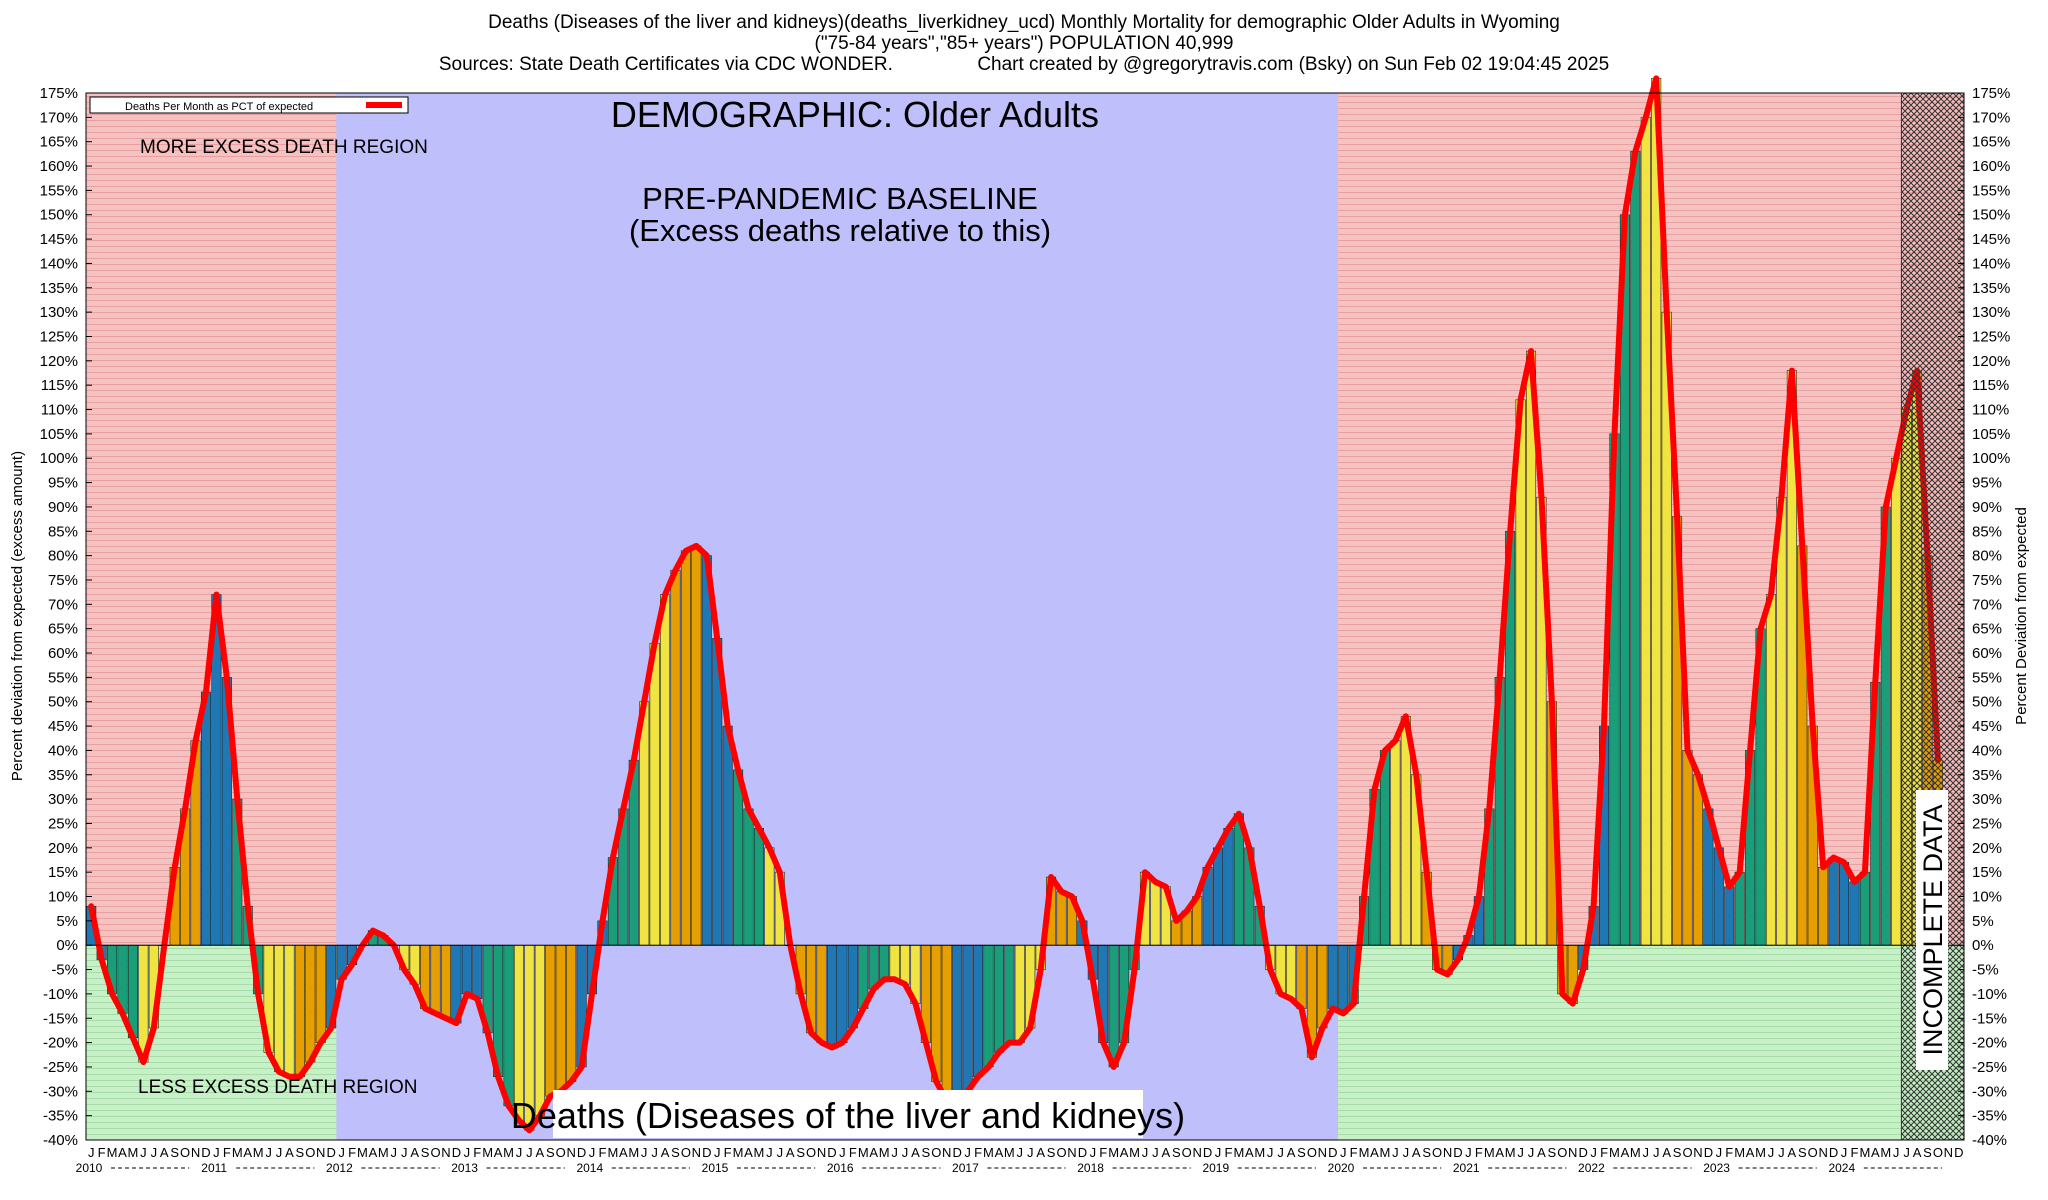  I want to click on y-tick-label-right: 45%, so click(1987, 726).